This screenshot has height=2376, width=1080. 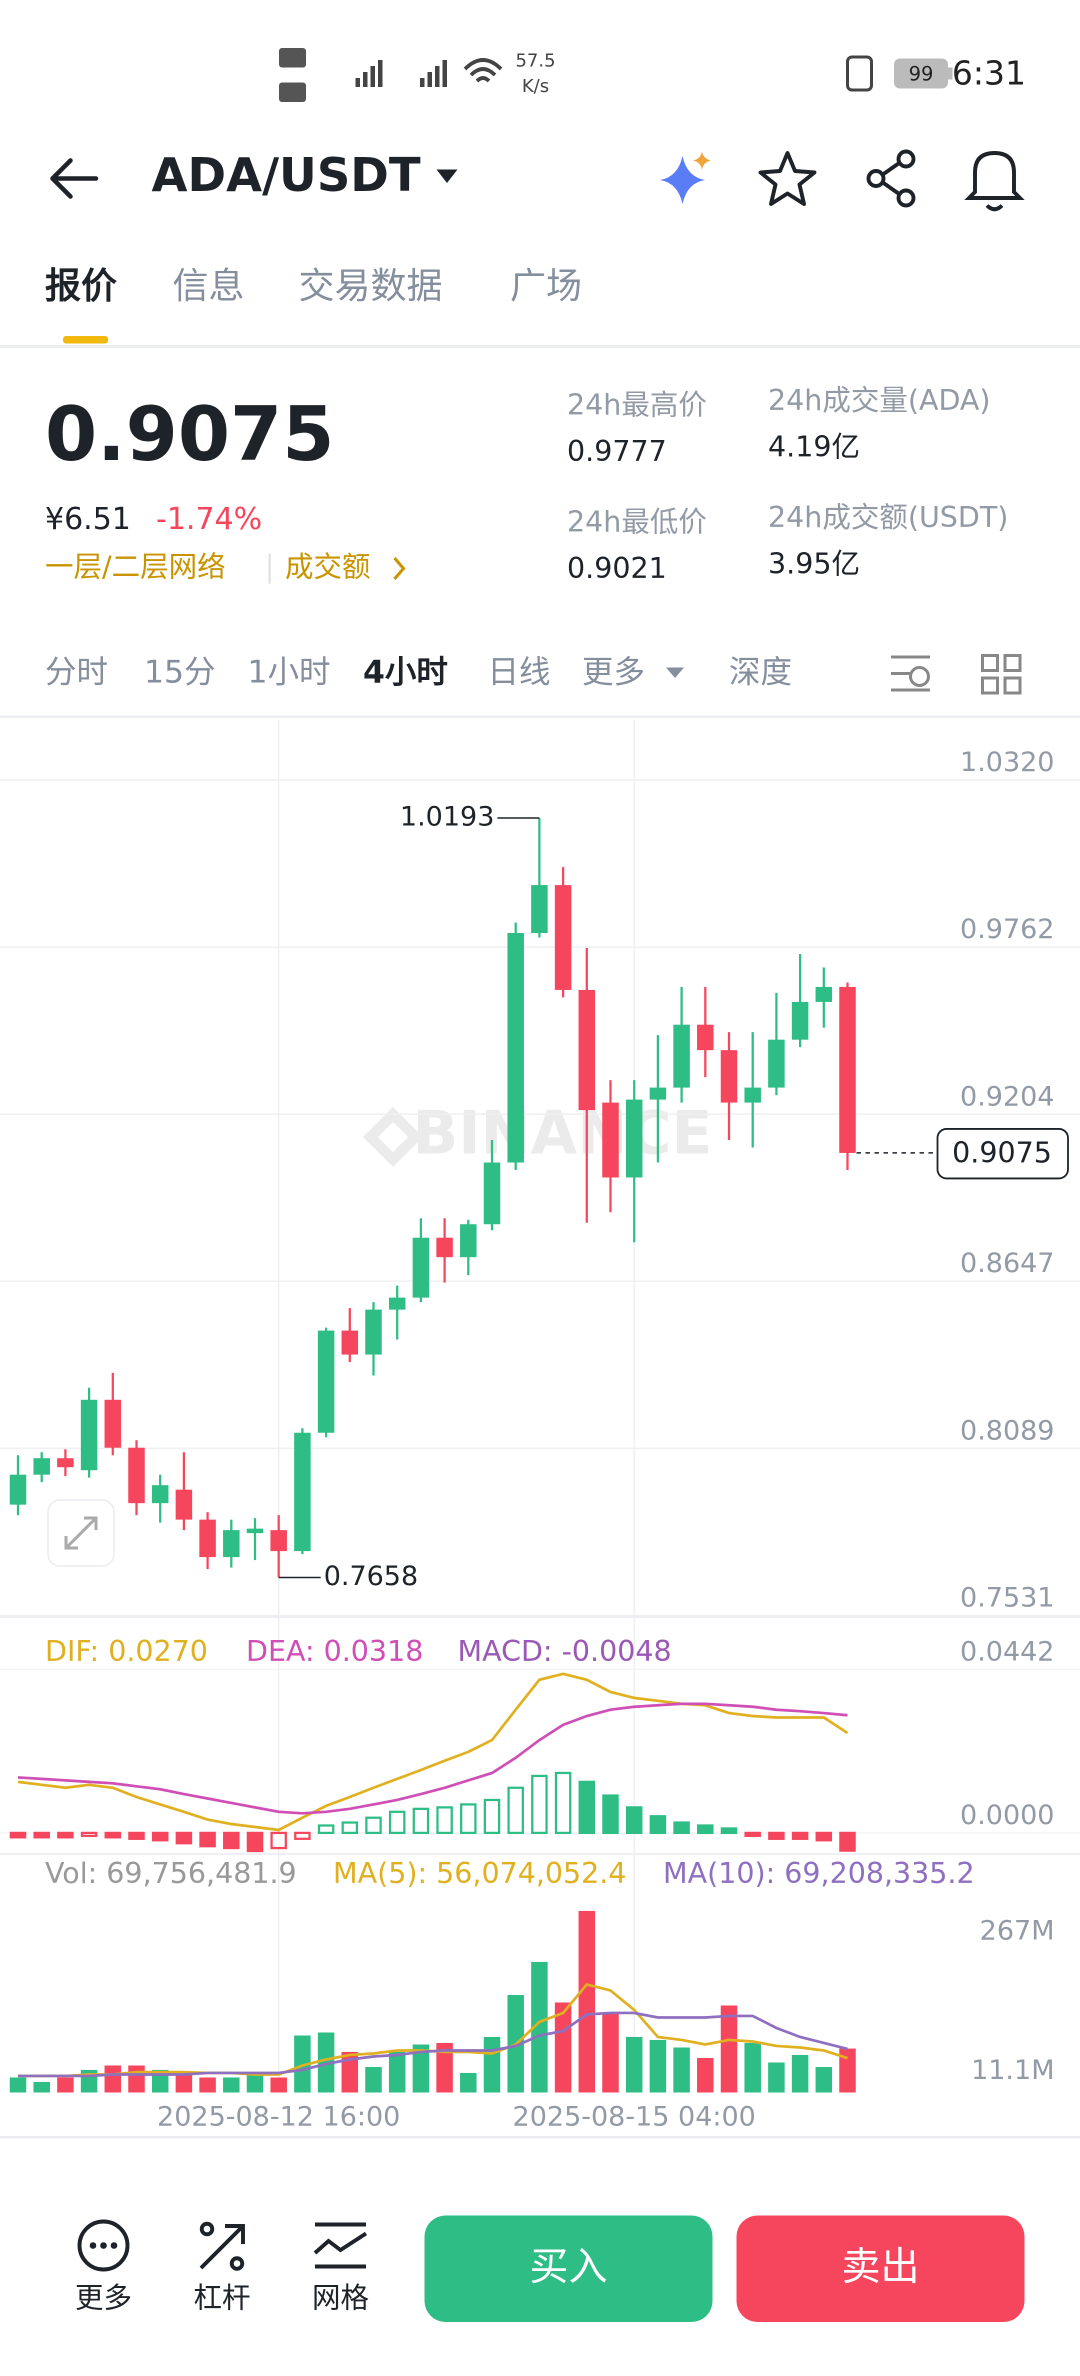 What do you see at coordinates (891, 178) in the screenshot?
I see `share-button` at bounding box center [891, 178].